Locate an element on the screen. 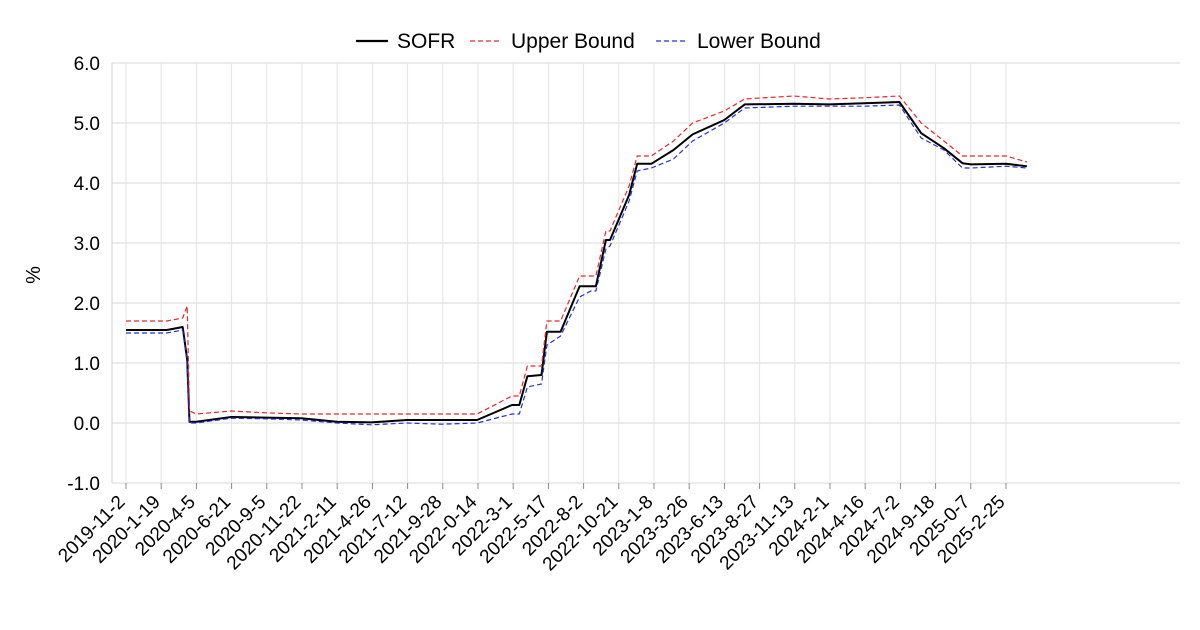 The width and height of the screenshot is (1200, 630). y-tick-label: 4.0 is located at coordinates (87, 184).